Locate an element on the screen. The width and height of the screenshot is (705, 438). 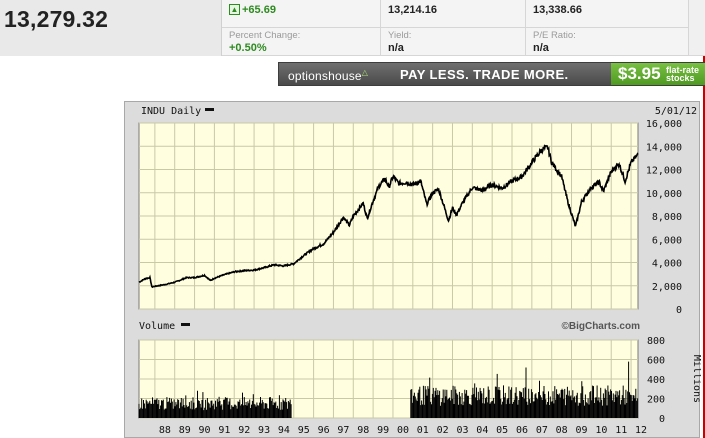
x-tick-label: 04 is located at coordinates (482, 430).